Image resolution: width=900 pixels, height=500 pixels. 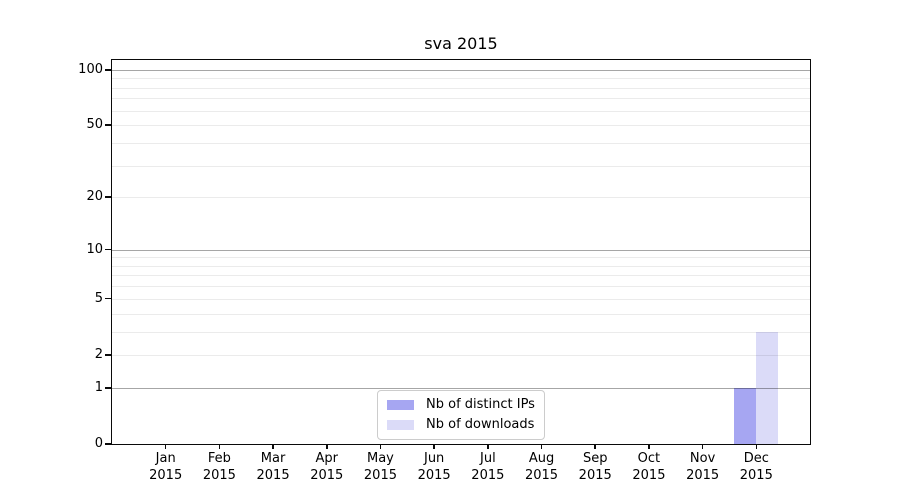 What do you see at coordinates (756, 458) in the screenshot?
I see `x-tick-label-line: Dec` at bounding box center [756, 458].